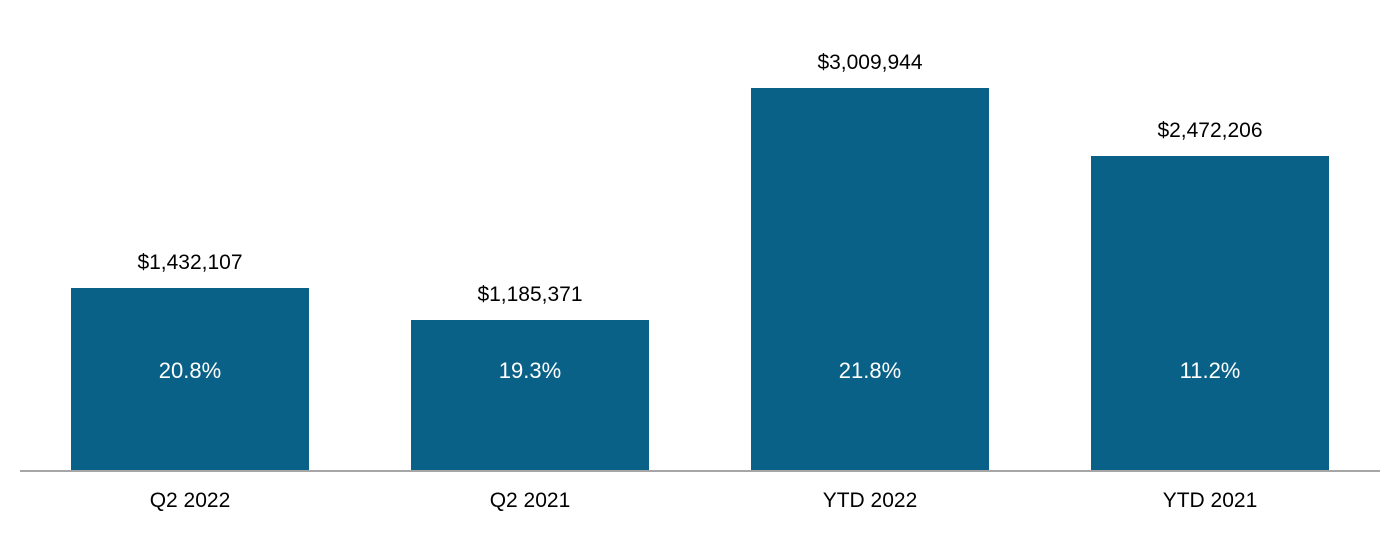 The width and height of the screenshot is (1400, 538). What do you see at coordinates (870, 370) in the screenshot?
I see `bar-percent-label: 21.8%` at bounding box center [870, 370].